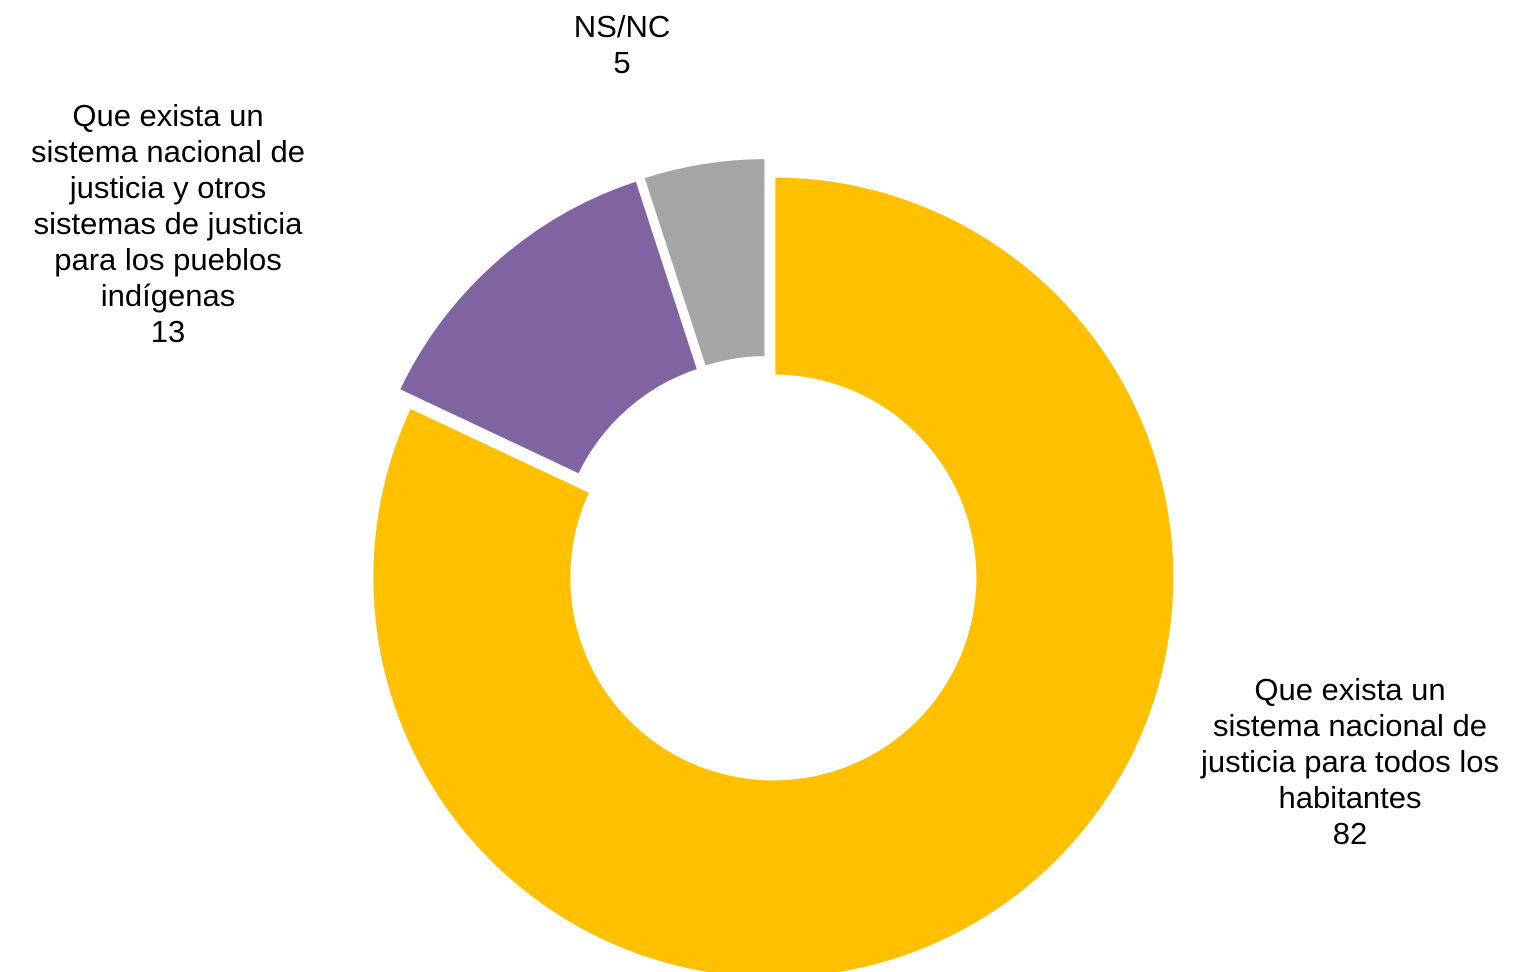 Image resolution: width=1533 pixels, height=972 pixels. Describe the element at coordinates (1349, 761) in the screenshot. I see `slice-category-label: justicia para todos los` at that location.